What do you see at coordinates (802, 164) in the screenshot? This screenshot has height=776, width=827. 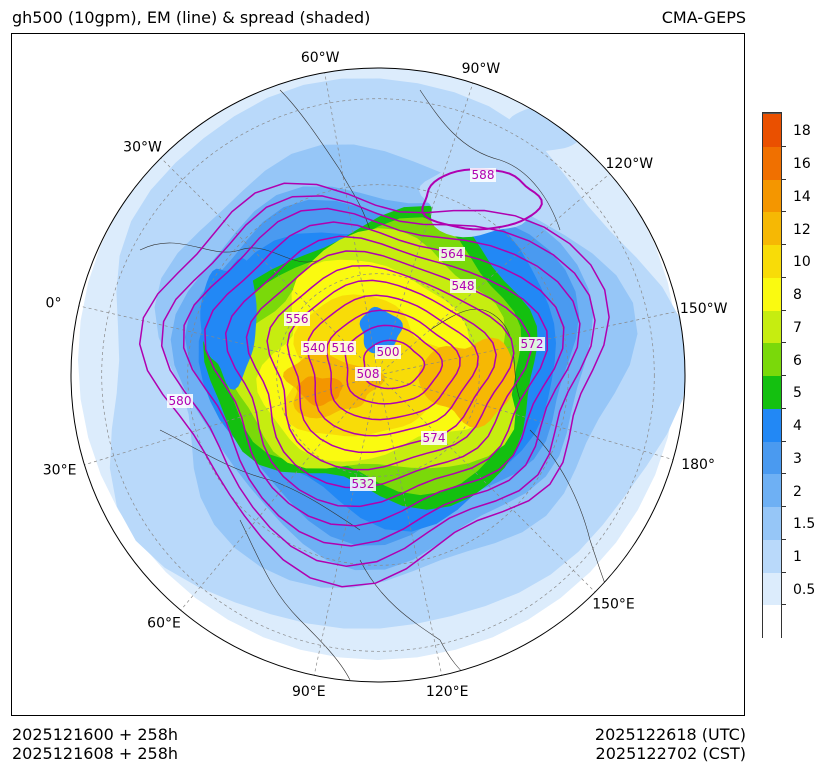 I see `colorbar-tick-label: 16` at bounding box center [802, 164].